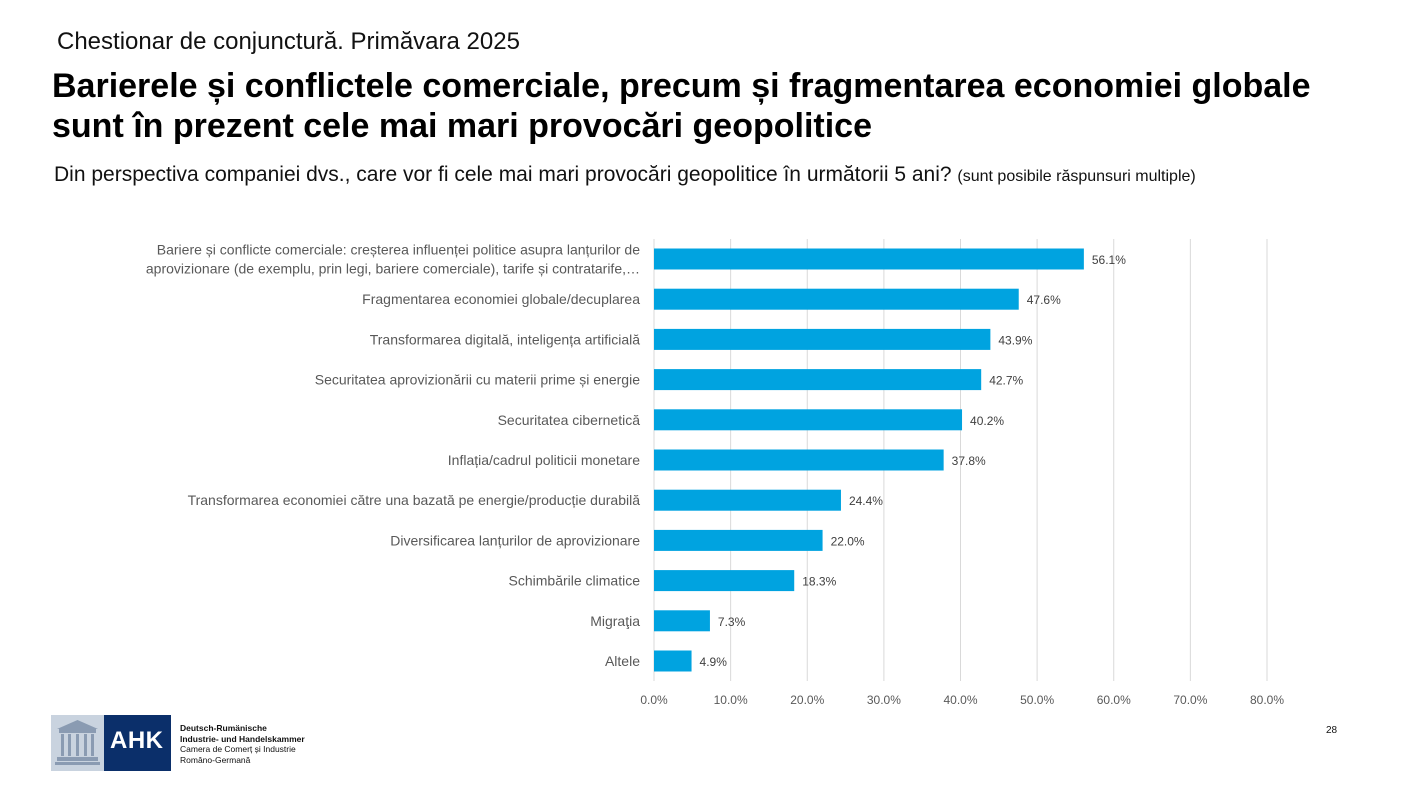 Image resolution: width=1411 pixels, height=794 pixels. What do you see at coordinates (866, 501) in the screenshot?
I see `data-label: 24.4%` at bounding box center [866, 501].